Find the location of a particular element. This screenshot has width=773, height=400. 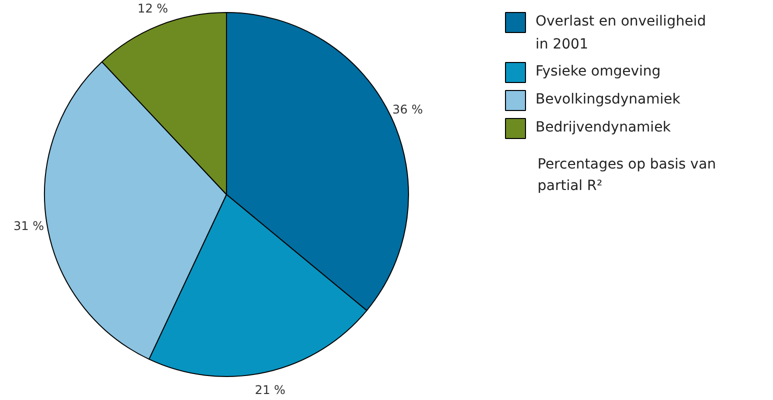

data-label: 31 % is located at coordinates (29, 225).